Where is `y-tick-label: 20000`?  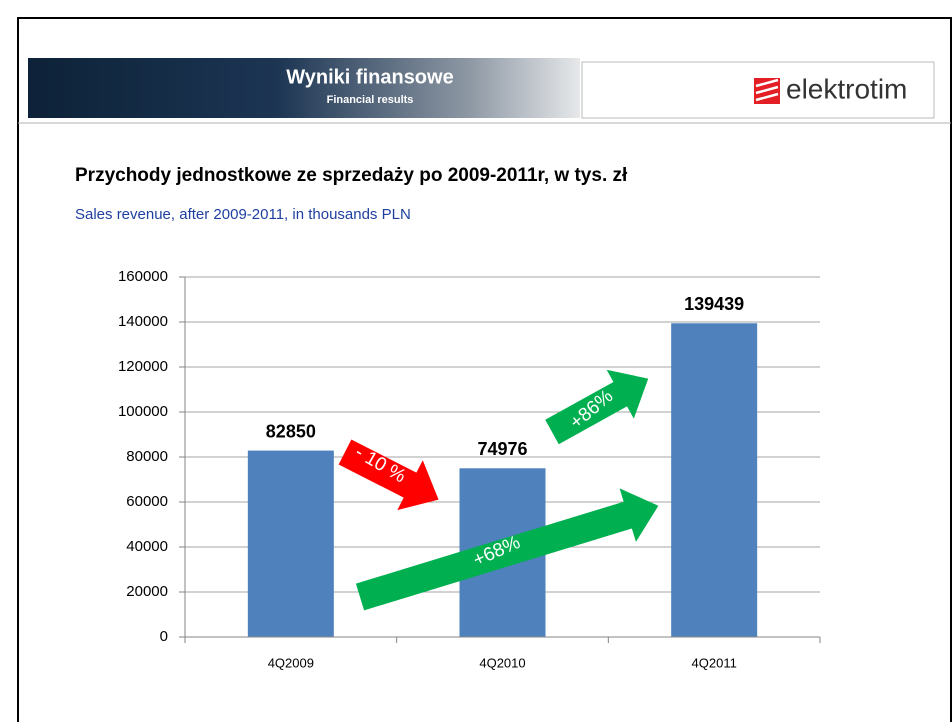 y-tick-label: 20000 is located at coordinates (147, 591).